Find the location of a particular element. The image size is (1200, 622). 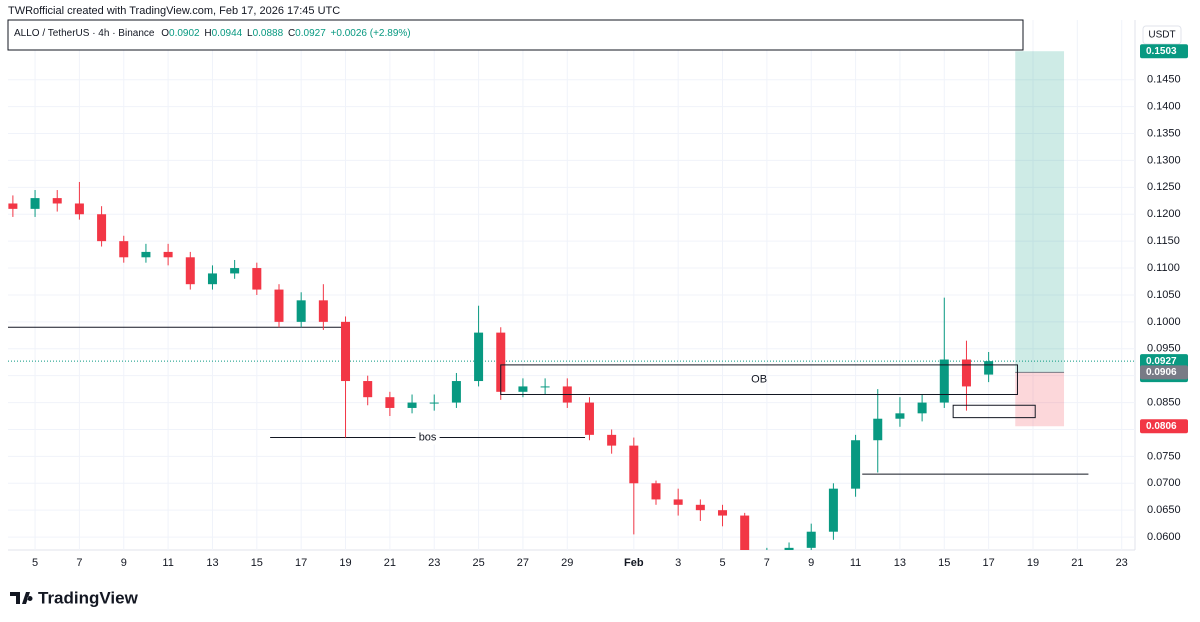

price-tag-label: 0.0806 is located at coordinates (1161, 426).